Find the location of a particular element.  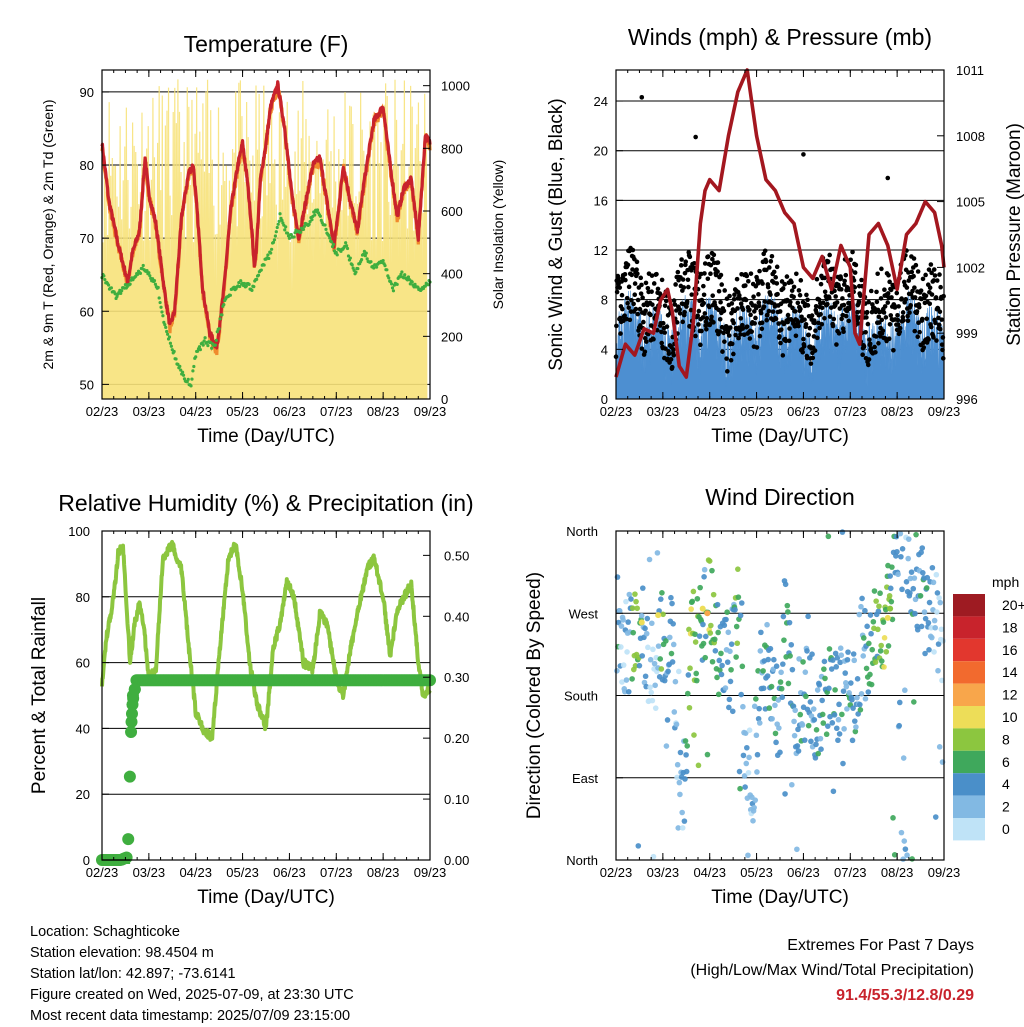

legend-swatch is located at coordinates (969, 806).